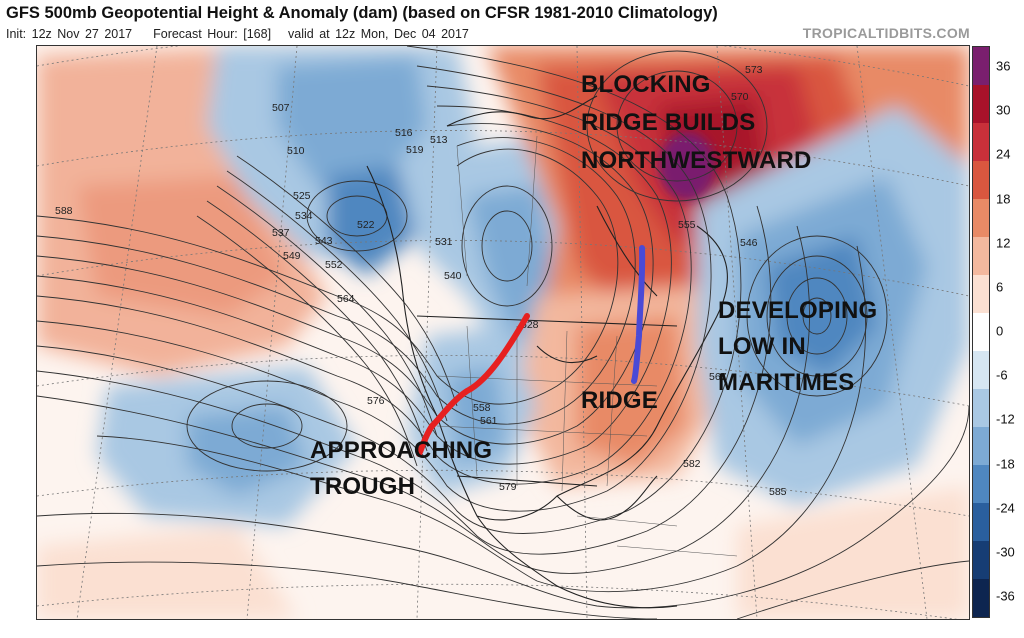  What do you see at coordinates (281, 233) in the screenshot?
I see `contour-label: 537` at bounding box center [281, 233].